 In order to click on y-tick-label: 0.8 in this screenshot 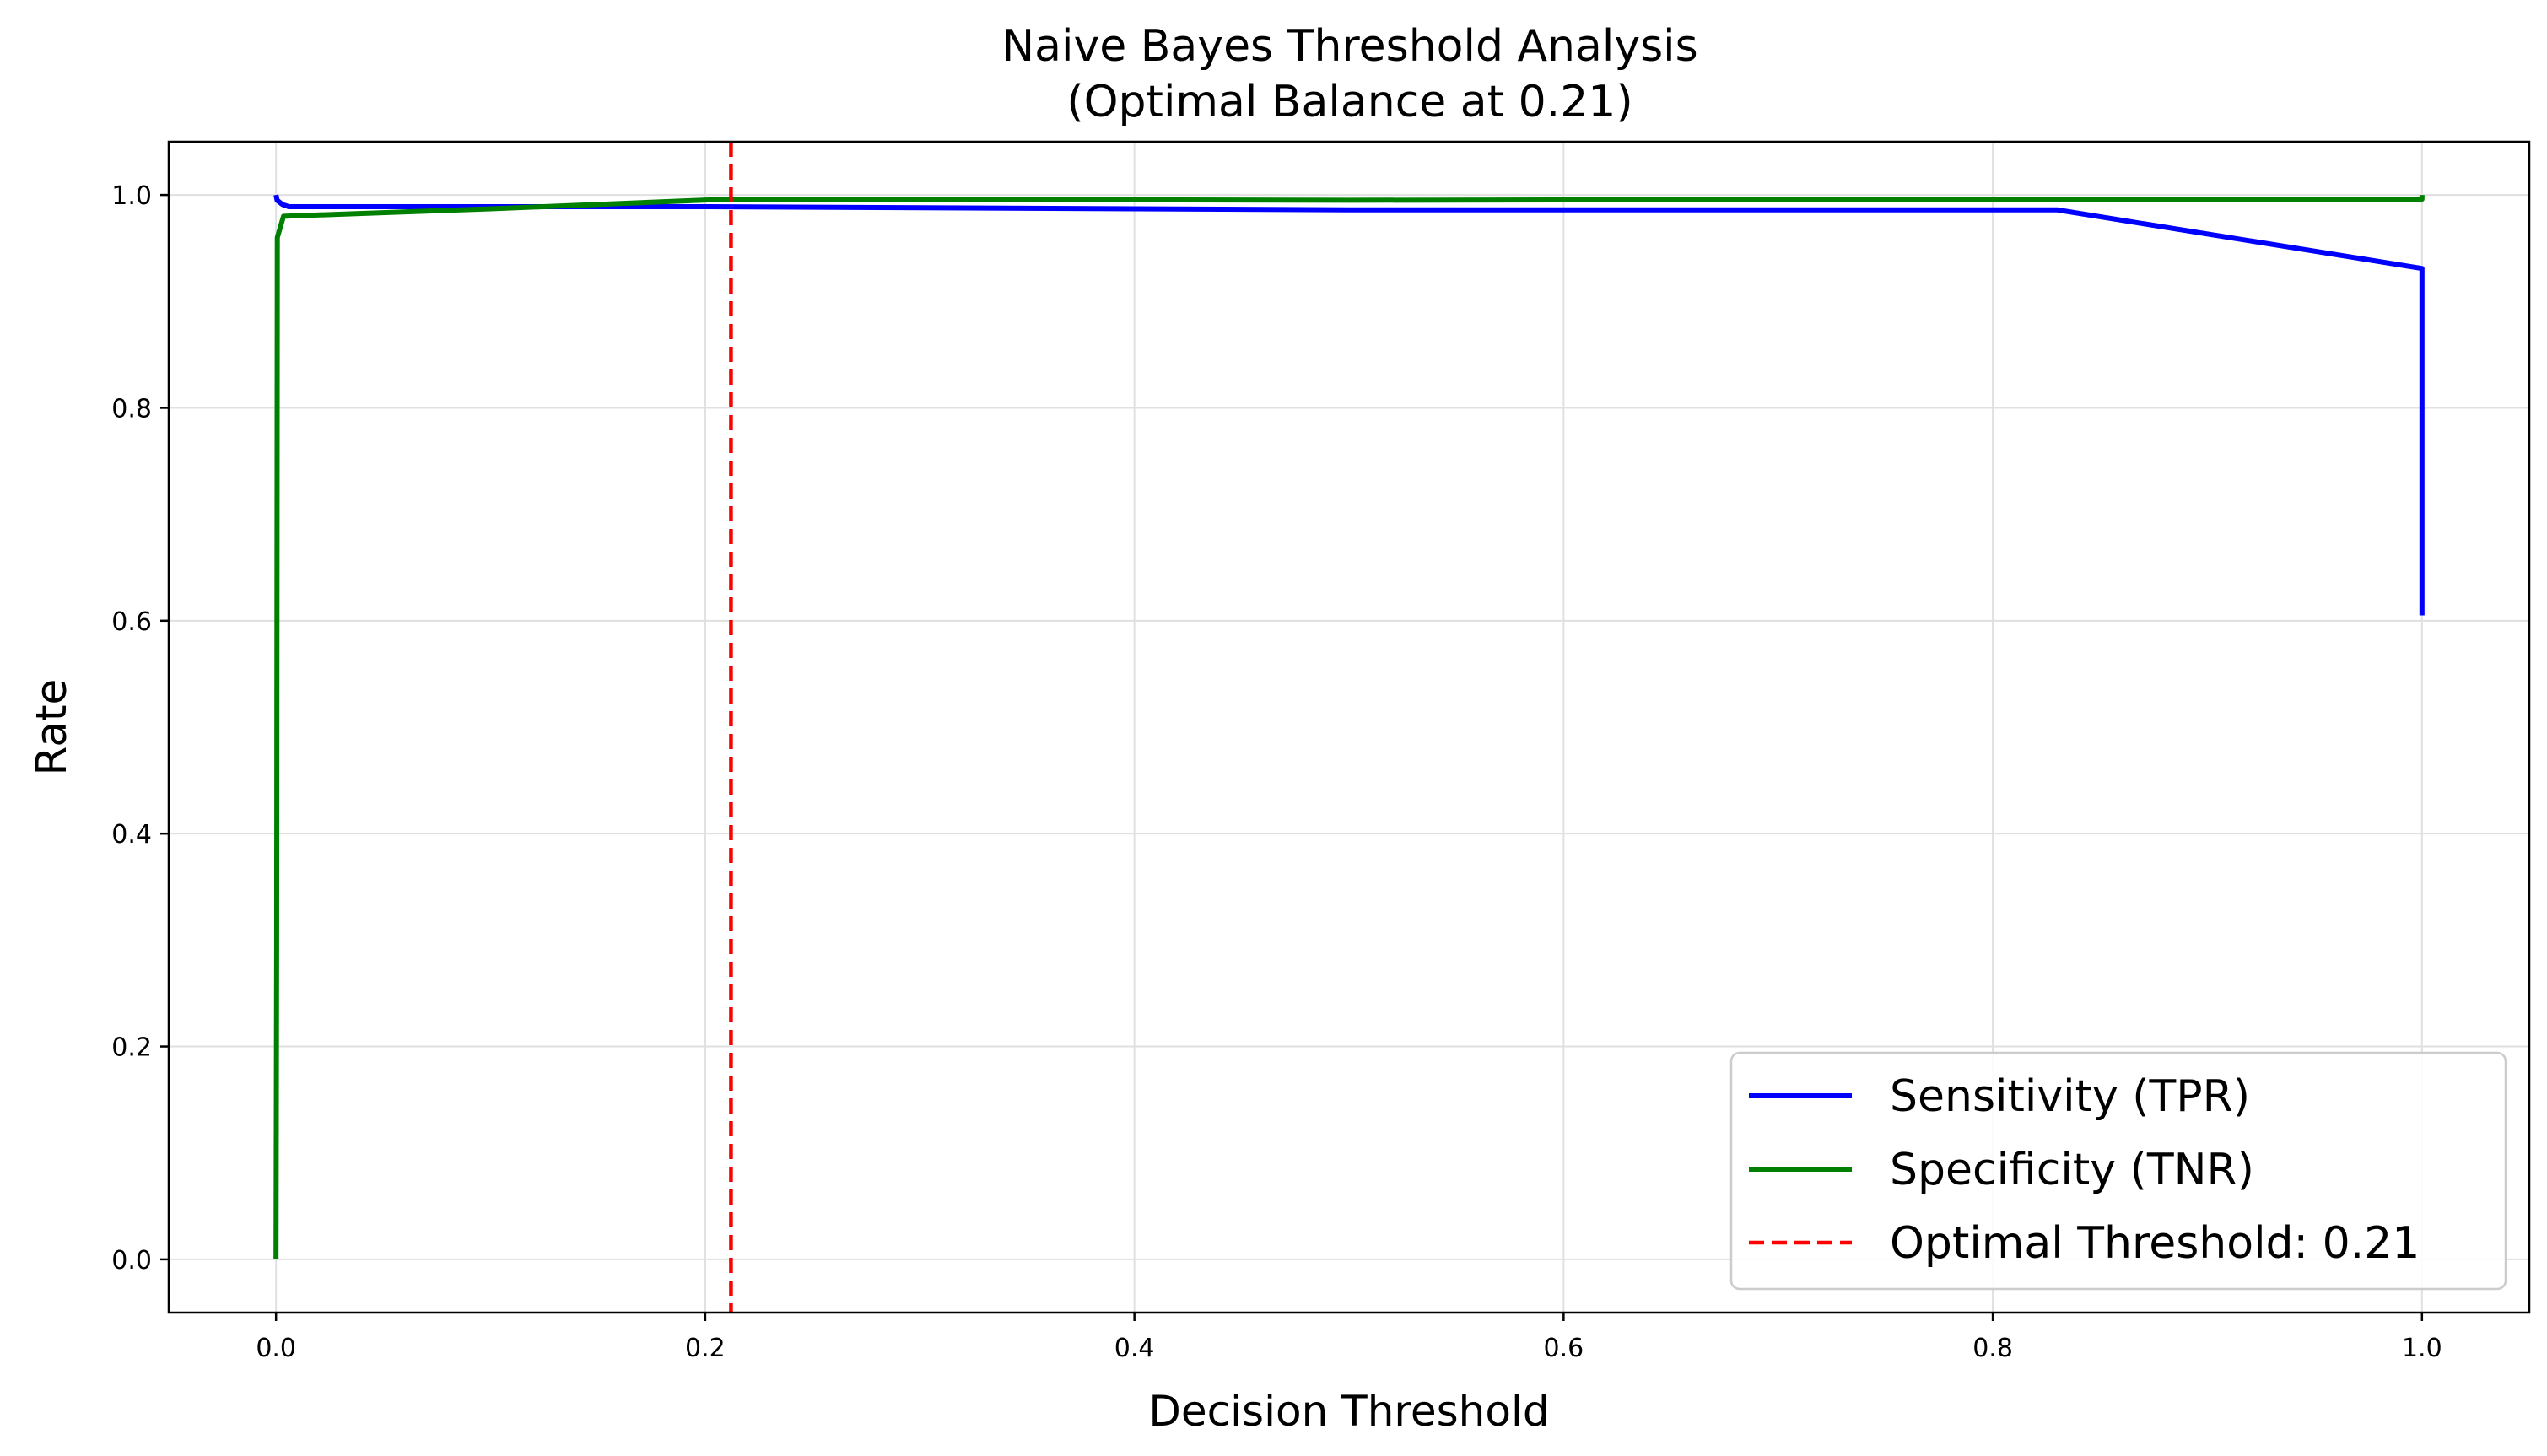, I will do `click(131, 409)`.